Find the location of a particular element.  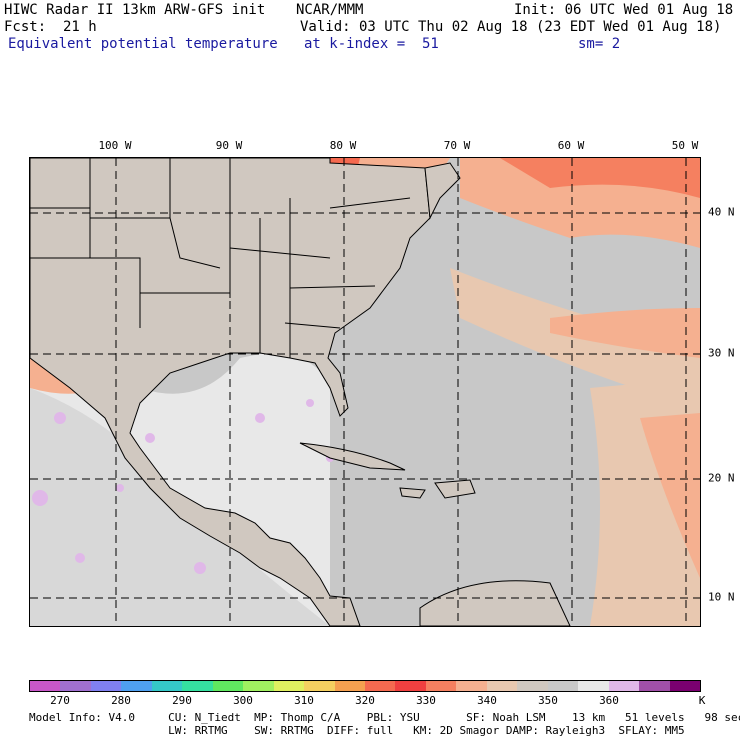

colorbar-tick-340: 340 is located at coordinates (487, 700).